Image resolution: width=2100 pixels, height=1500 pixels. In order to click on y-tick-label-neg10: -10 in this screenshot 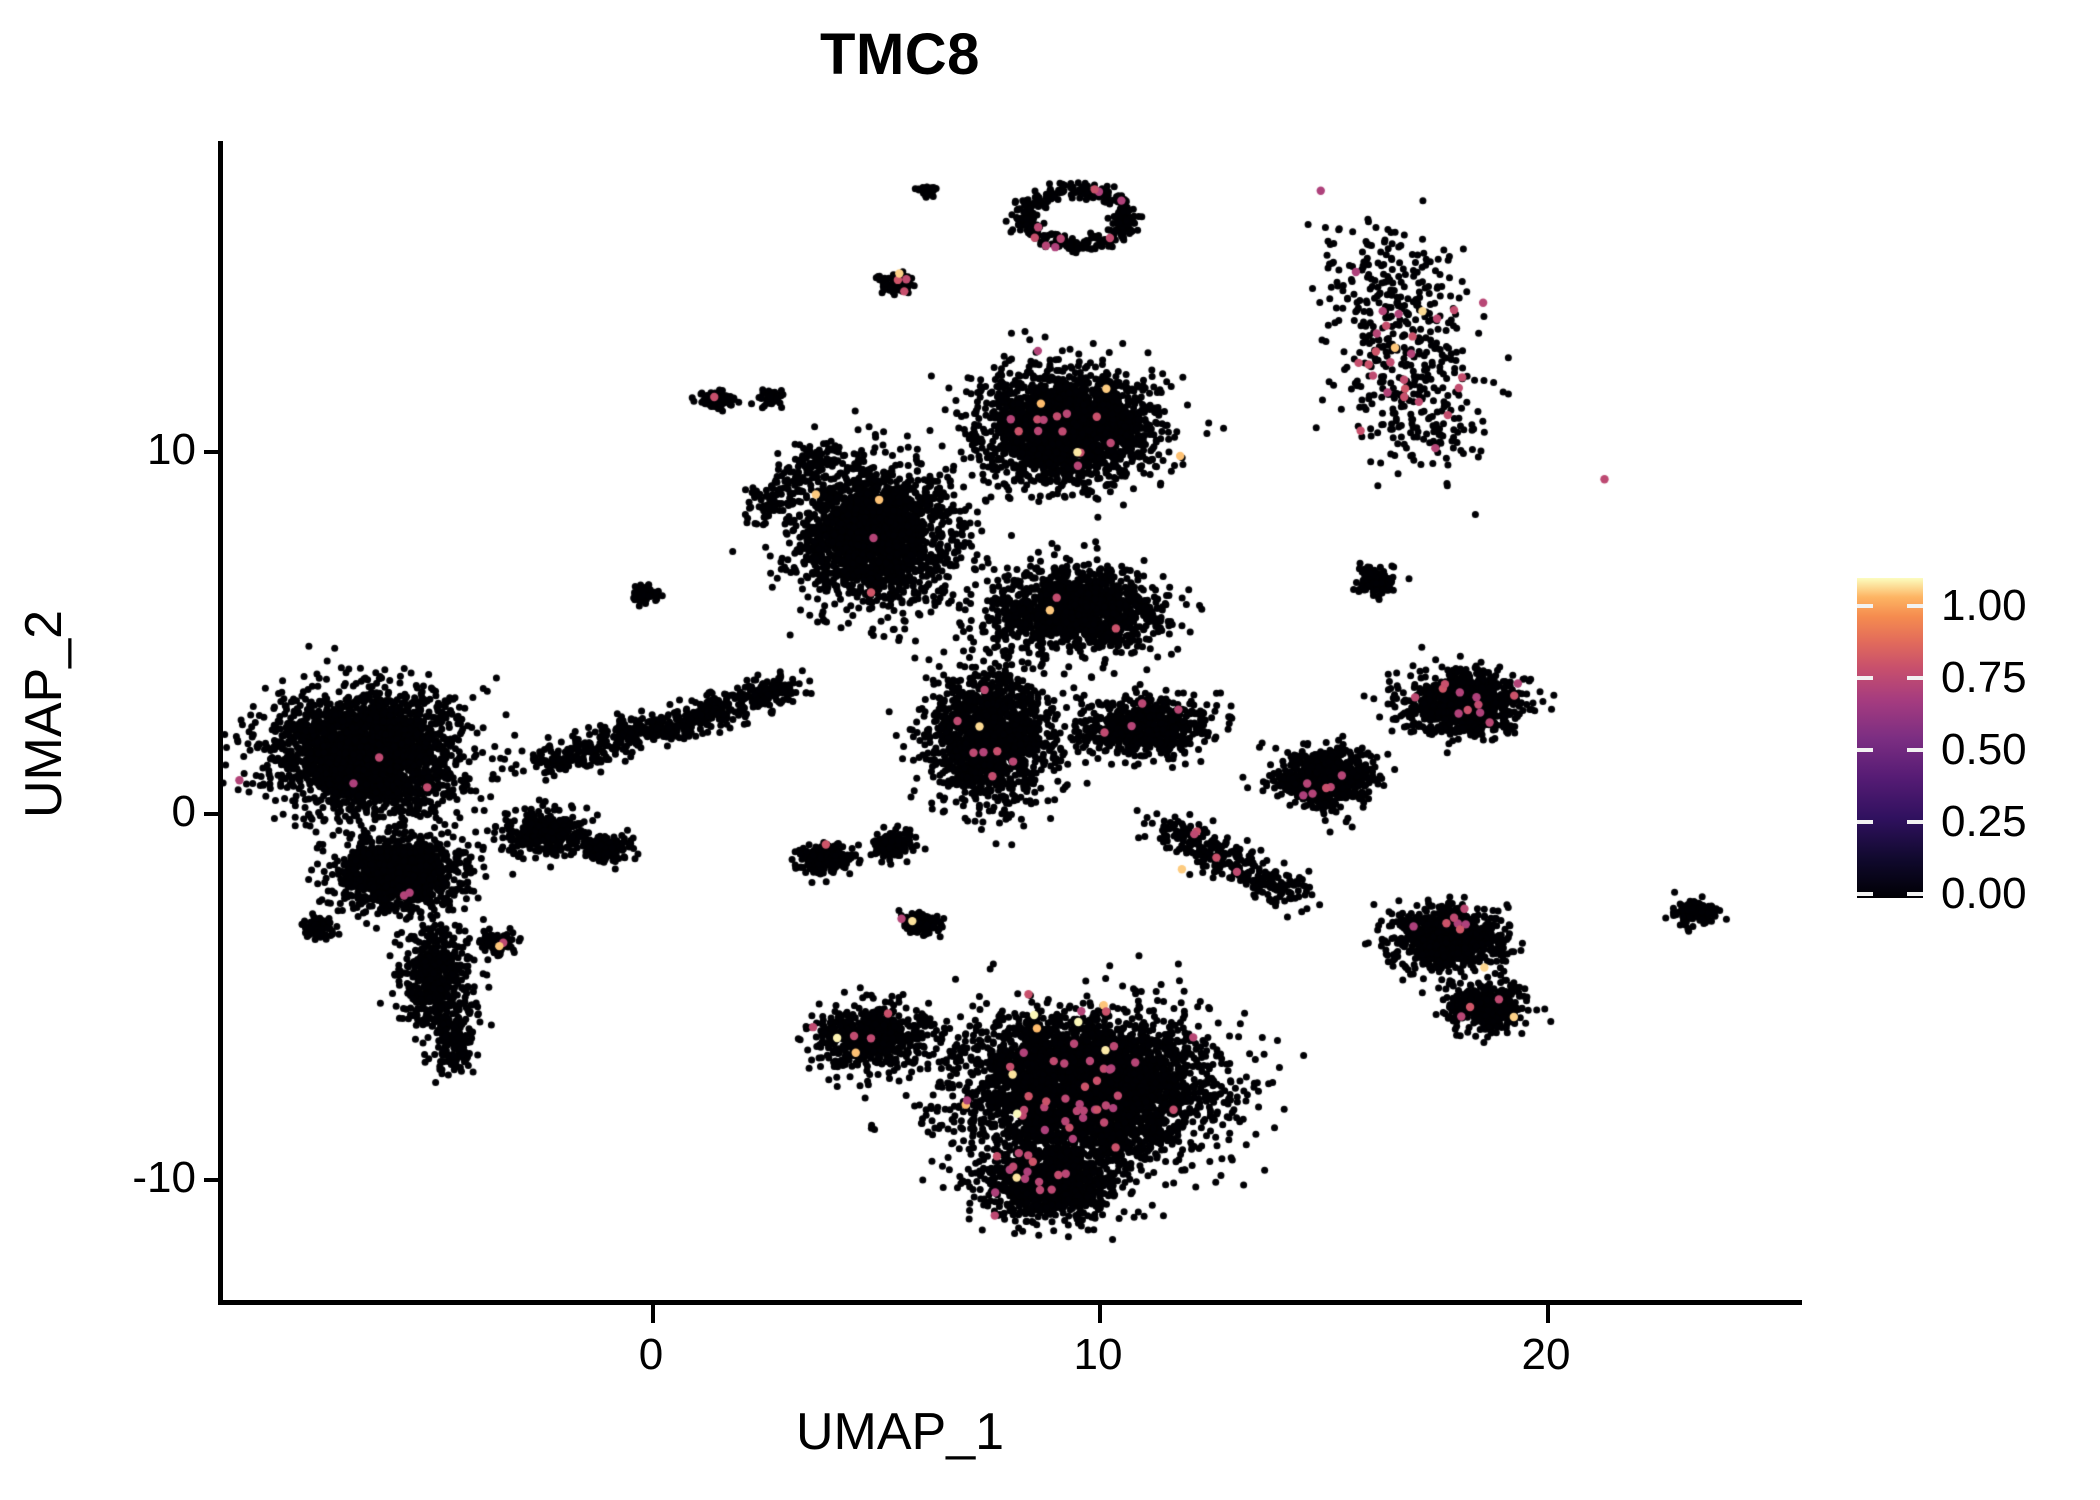, I will do `click(164, 1177)`.